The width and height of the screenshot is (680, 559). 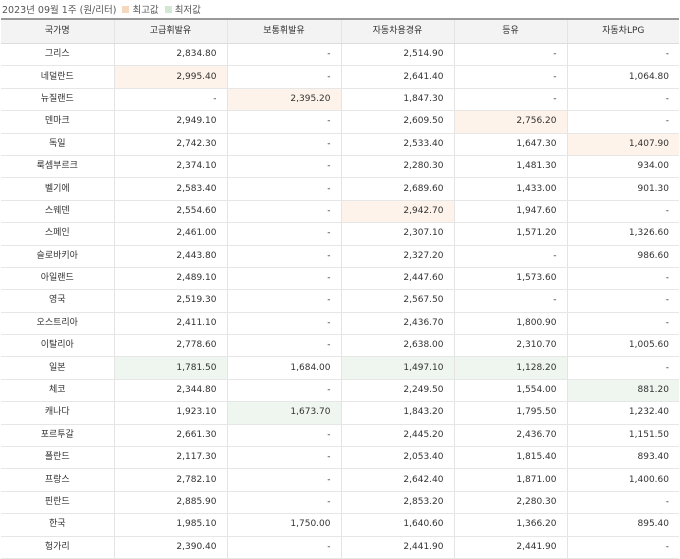 What do you see at coordinates (340, 9) in the screenshot?
I see `table-caption: 2023년 09월 1주 (원/리터) 최고값 최저값` at bounding box center [340, 9].